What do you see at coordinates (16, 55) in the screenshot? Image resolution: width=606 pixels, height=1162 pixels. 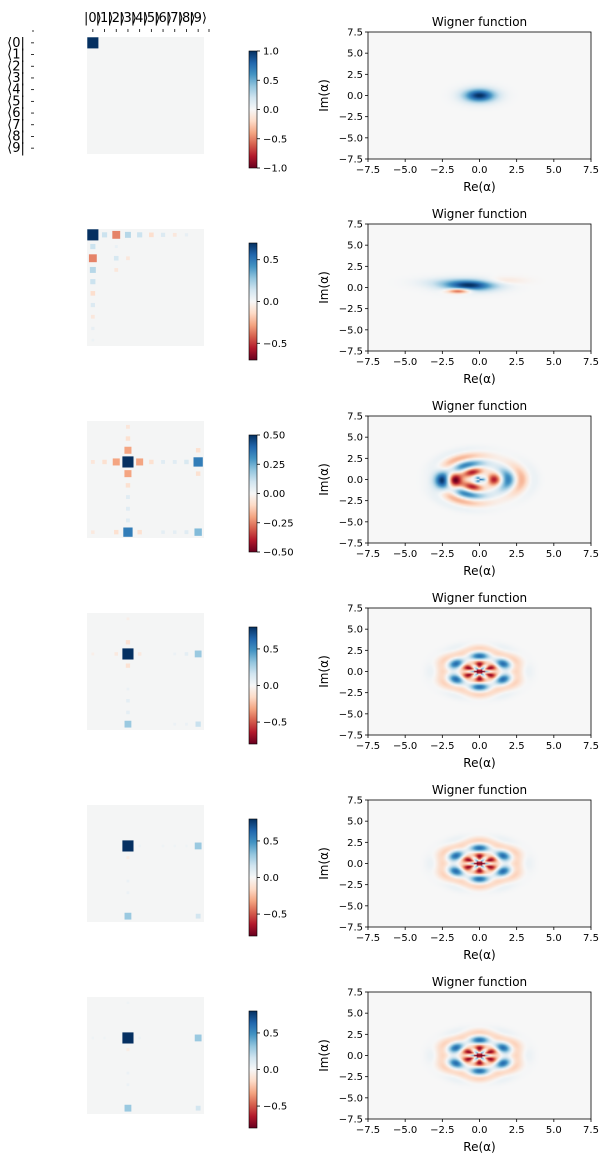 I see `bra-label: ⟨1|` at bounding box center [16, 55].